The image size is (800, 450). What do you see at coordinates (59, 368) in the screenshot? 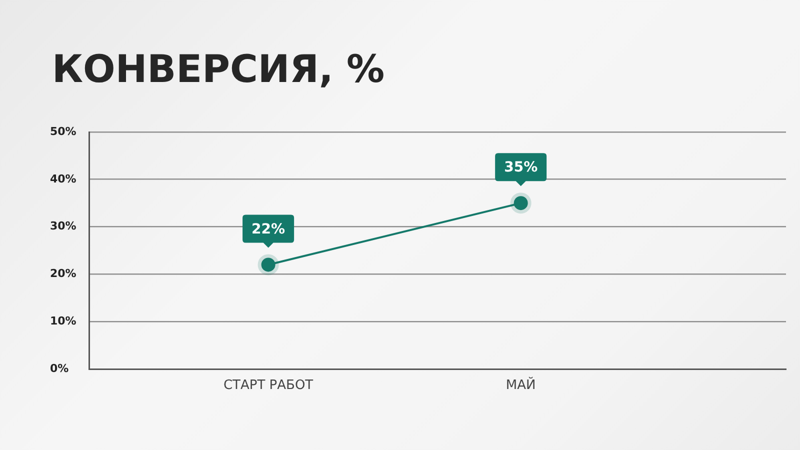
I see `y-tick-label: 0%` at bounding box center [59, 368].